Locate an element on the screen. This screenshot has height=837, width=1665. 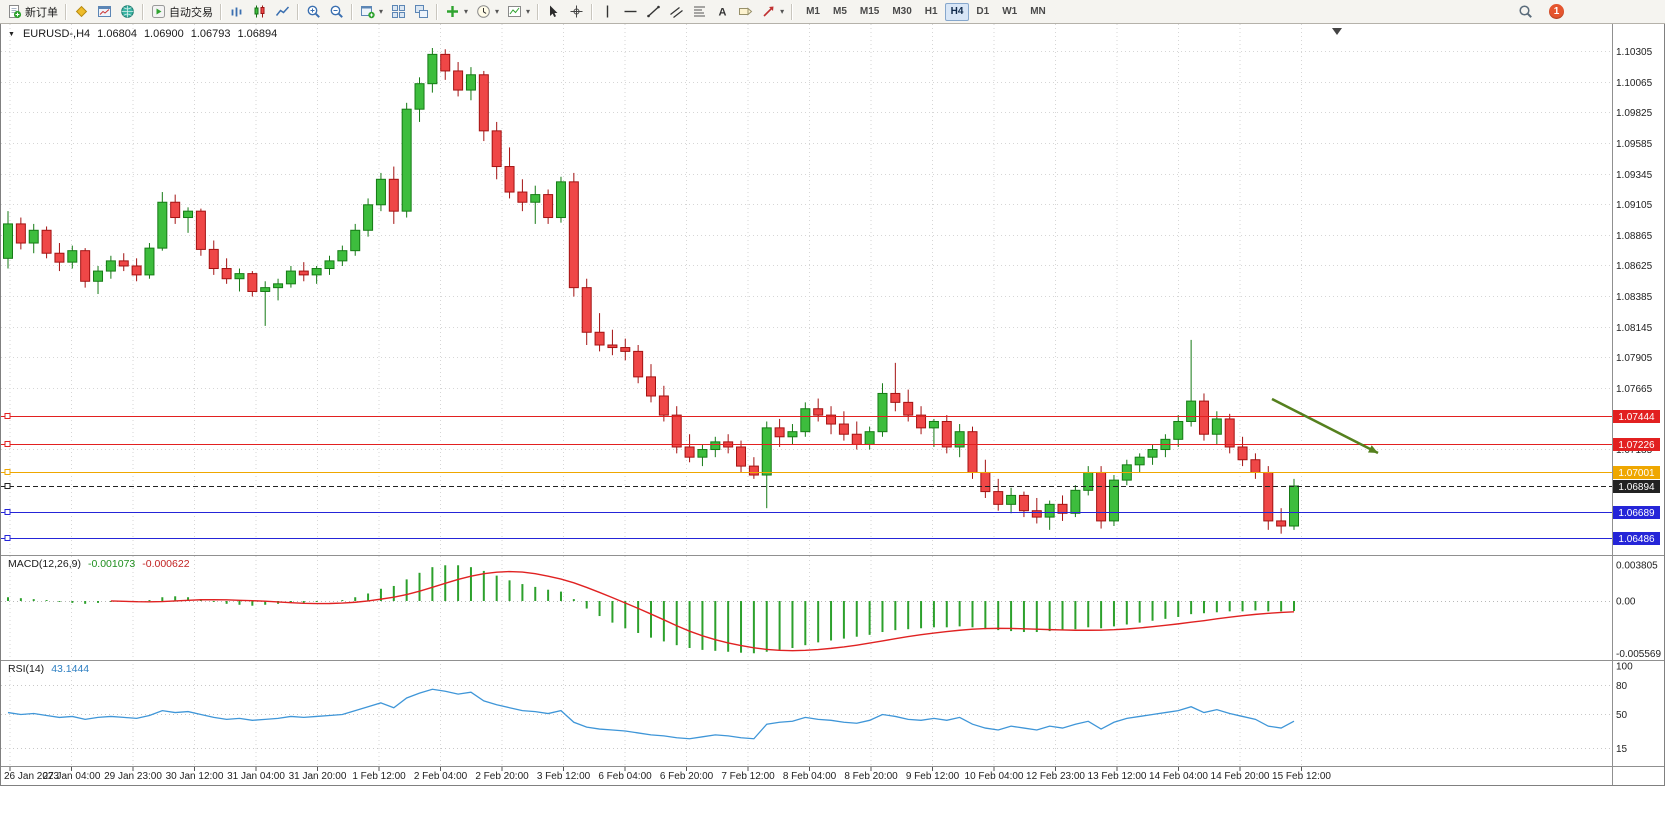
x-axis-label: 13 Feb 12:00 is located at coordinates (1117, 776).